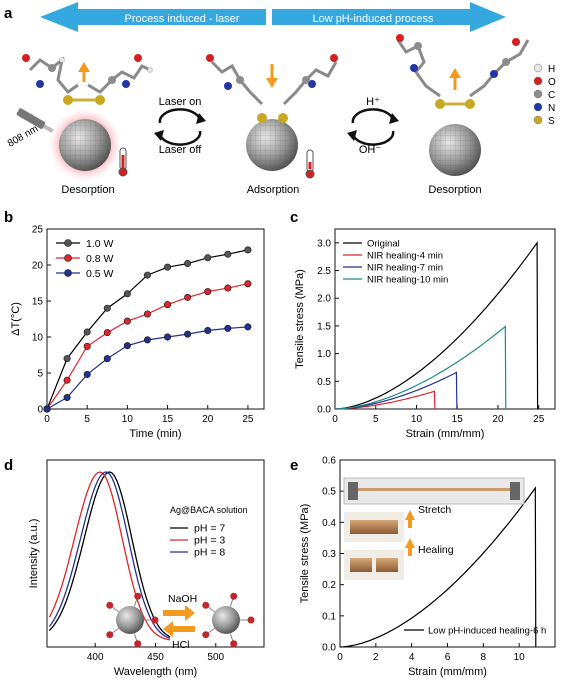 This screenshot has width=567, height=685. I want to click on legend-label: 0.5 W, so click(100, 274).